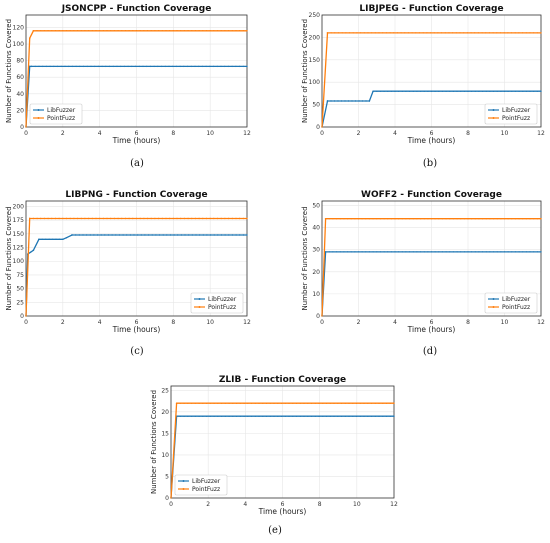 Image resolution: width=550 pixels, height=543 pixels. Describe the element at coordinates (137, 351) in the screenshot. I see `panel-caption: (c)` at that location.